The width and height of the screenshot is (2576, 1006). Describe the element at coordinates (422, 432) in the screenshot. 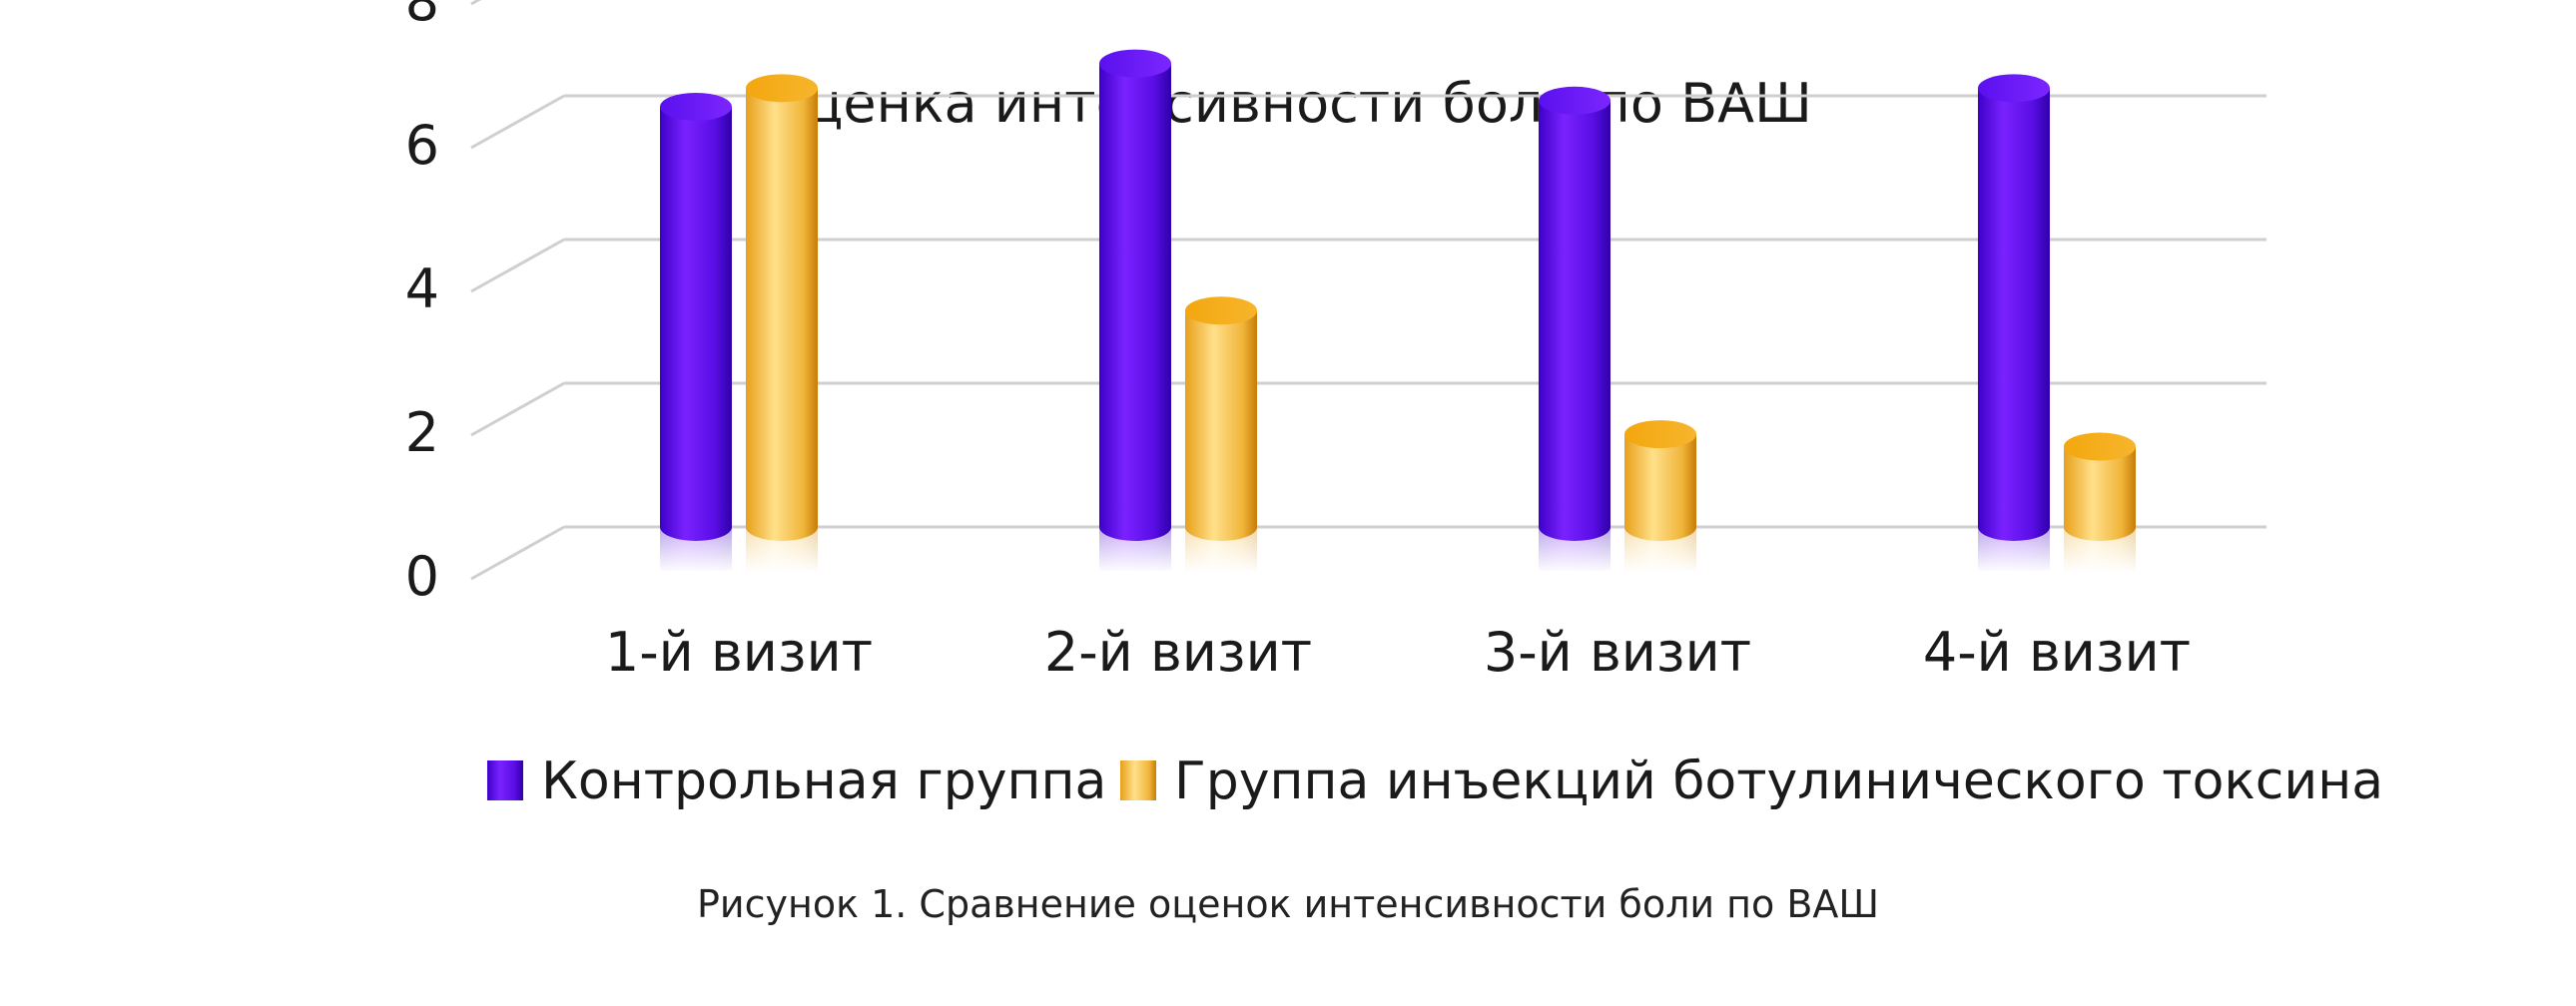

I see `y-tick-label: 2` at that location.